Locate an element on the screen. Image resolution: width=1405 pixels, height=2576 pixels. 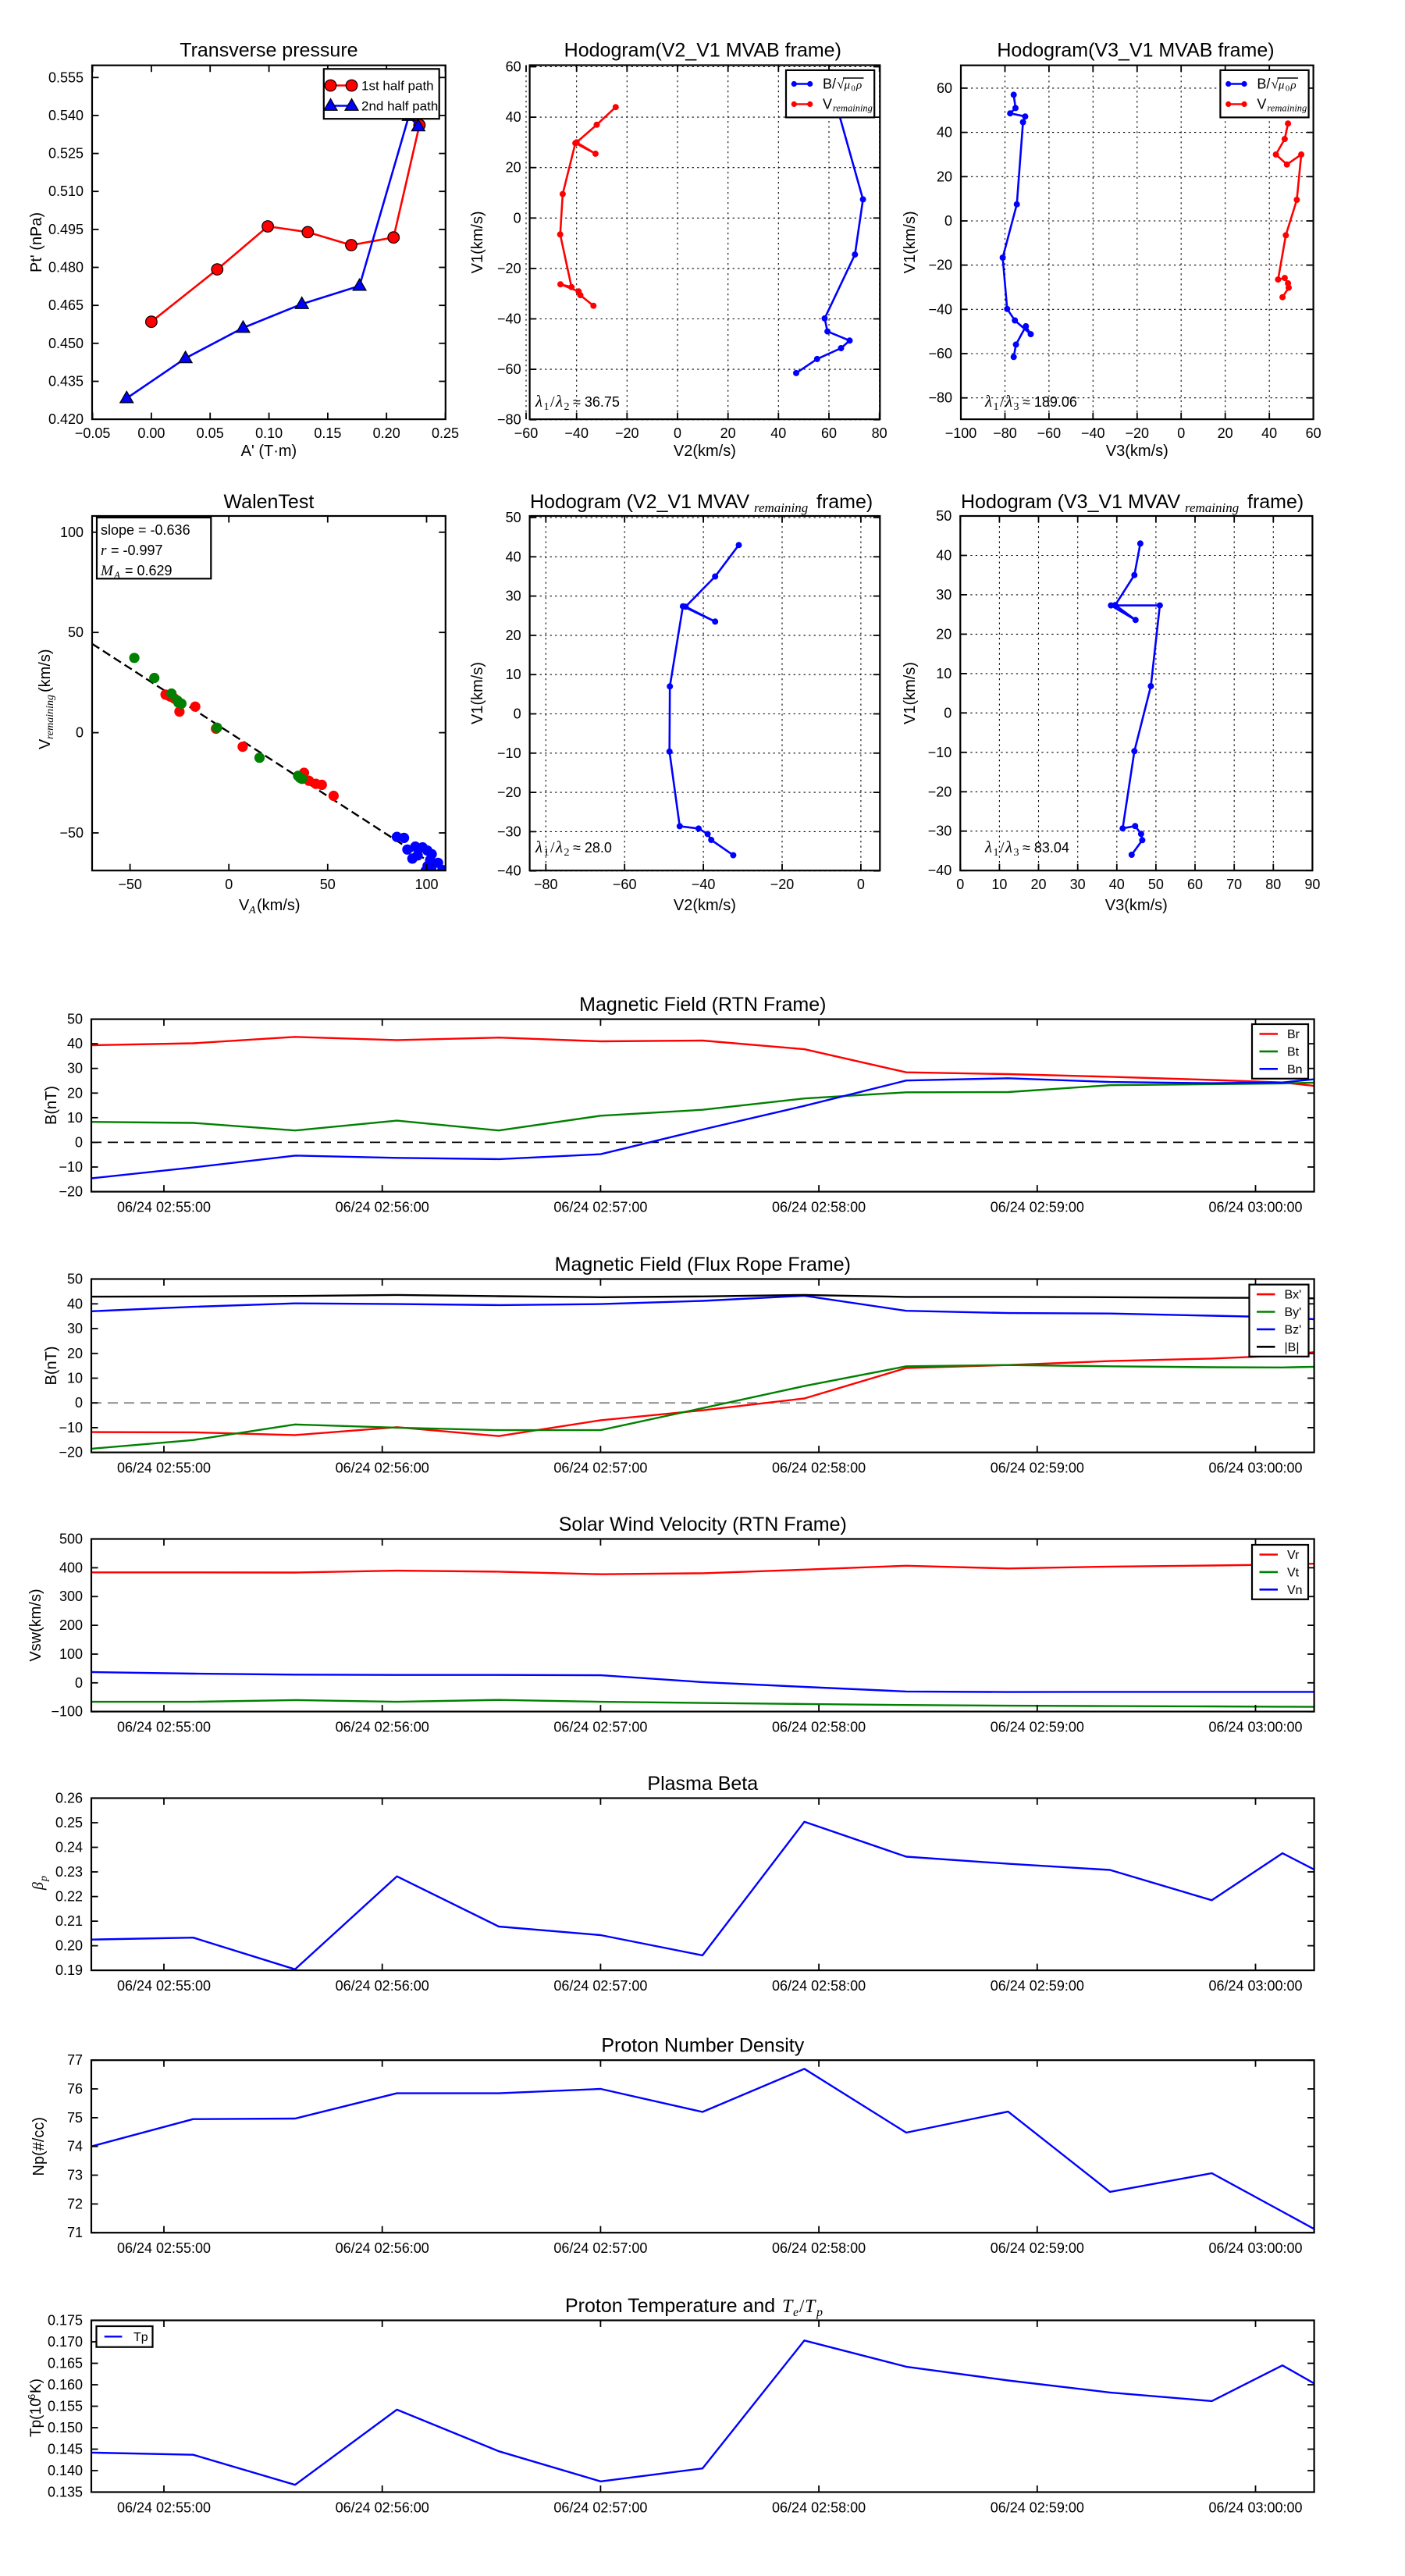
svg-text: 0.19 is located at coordinates (69, 1970).